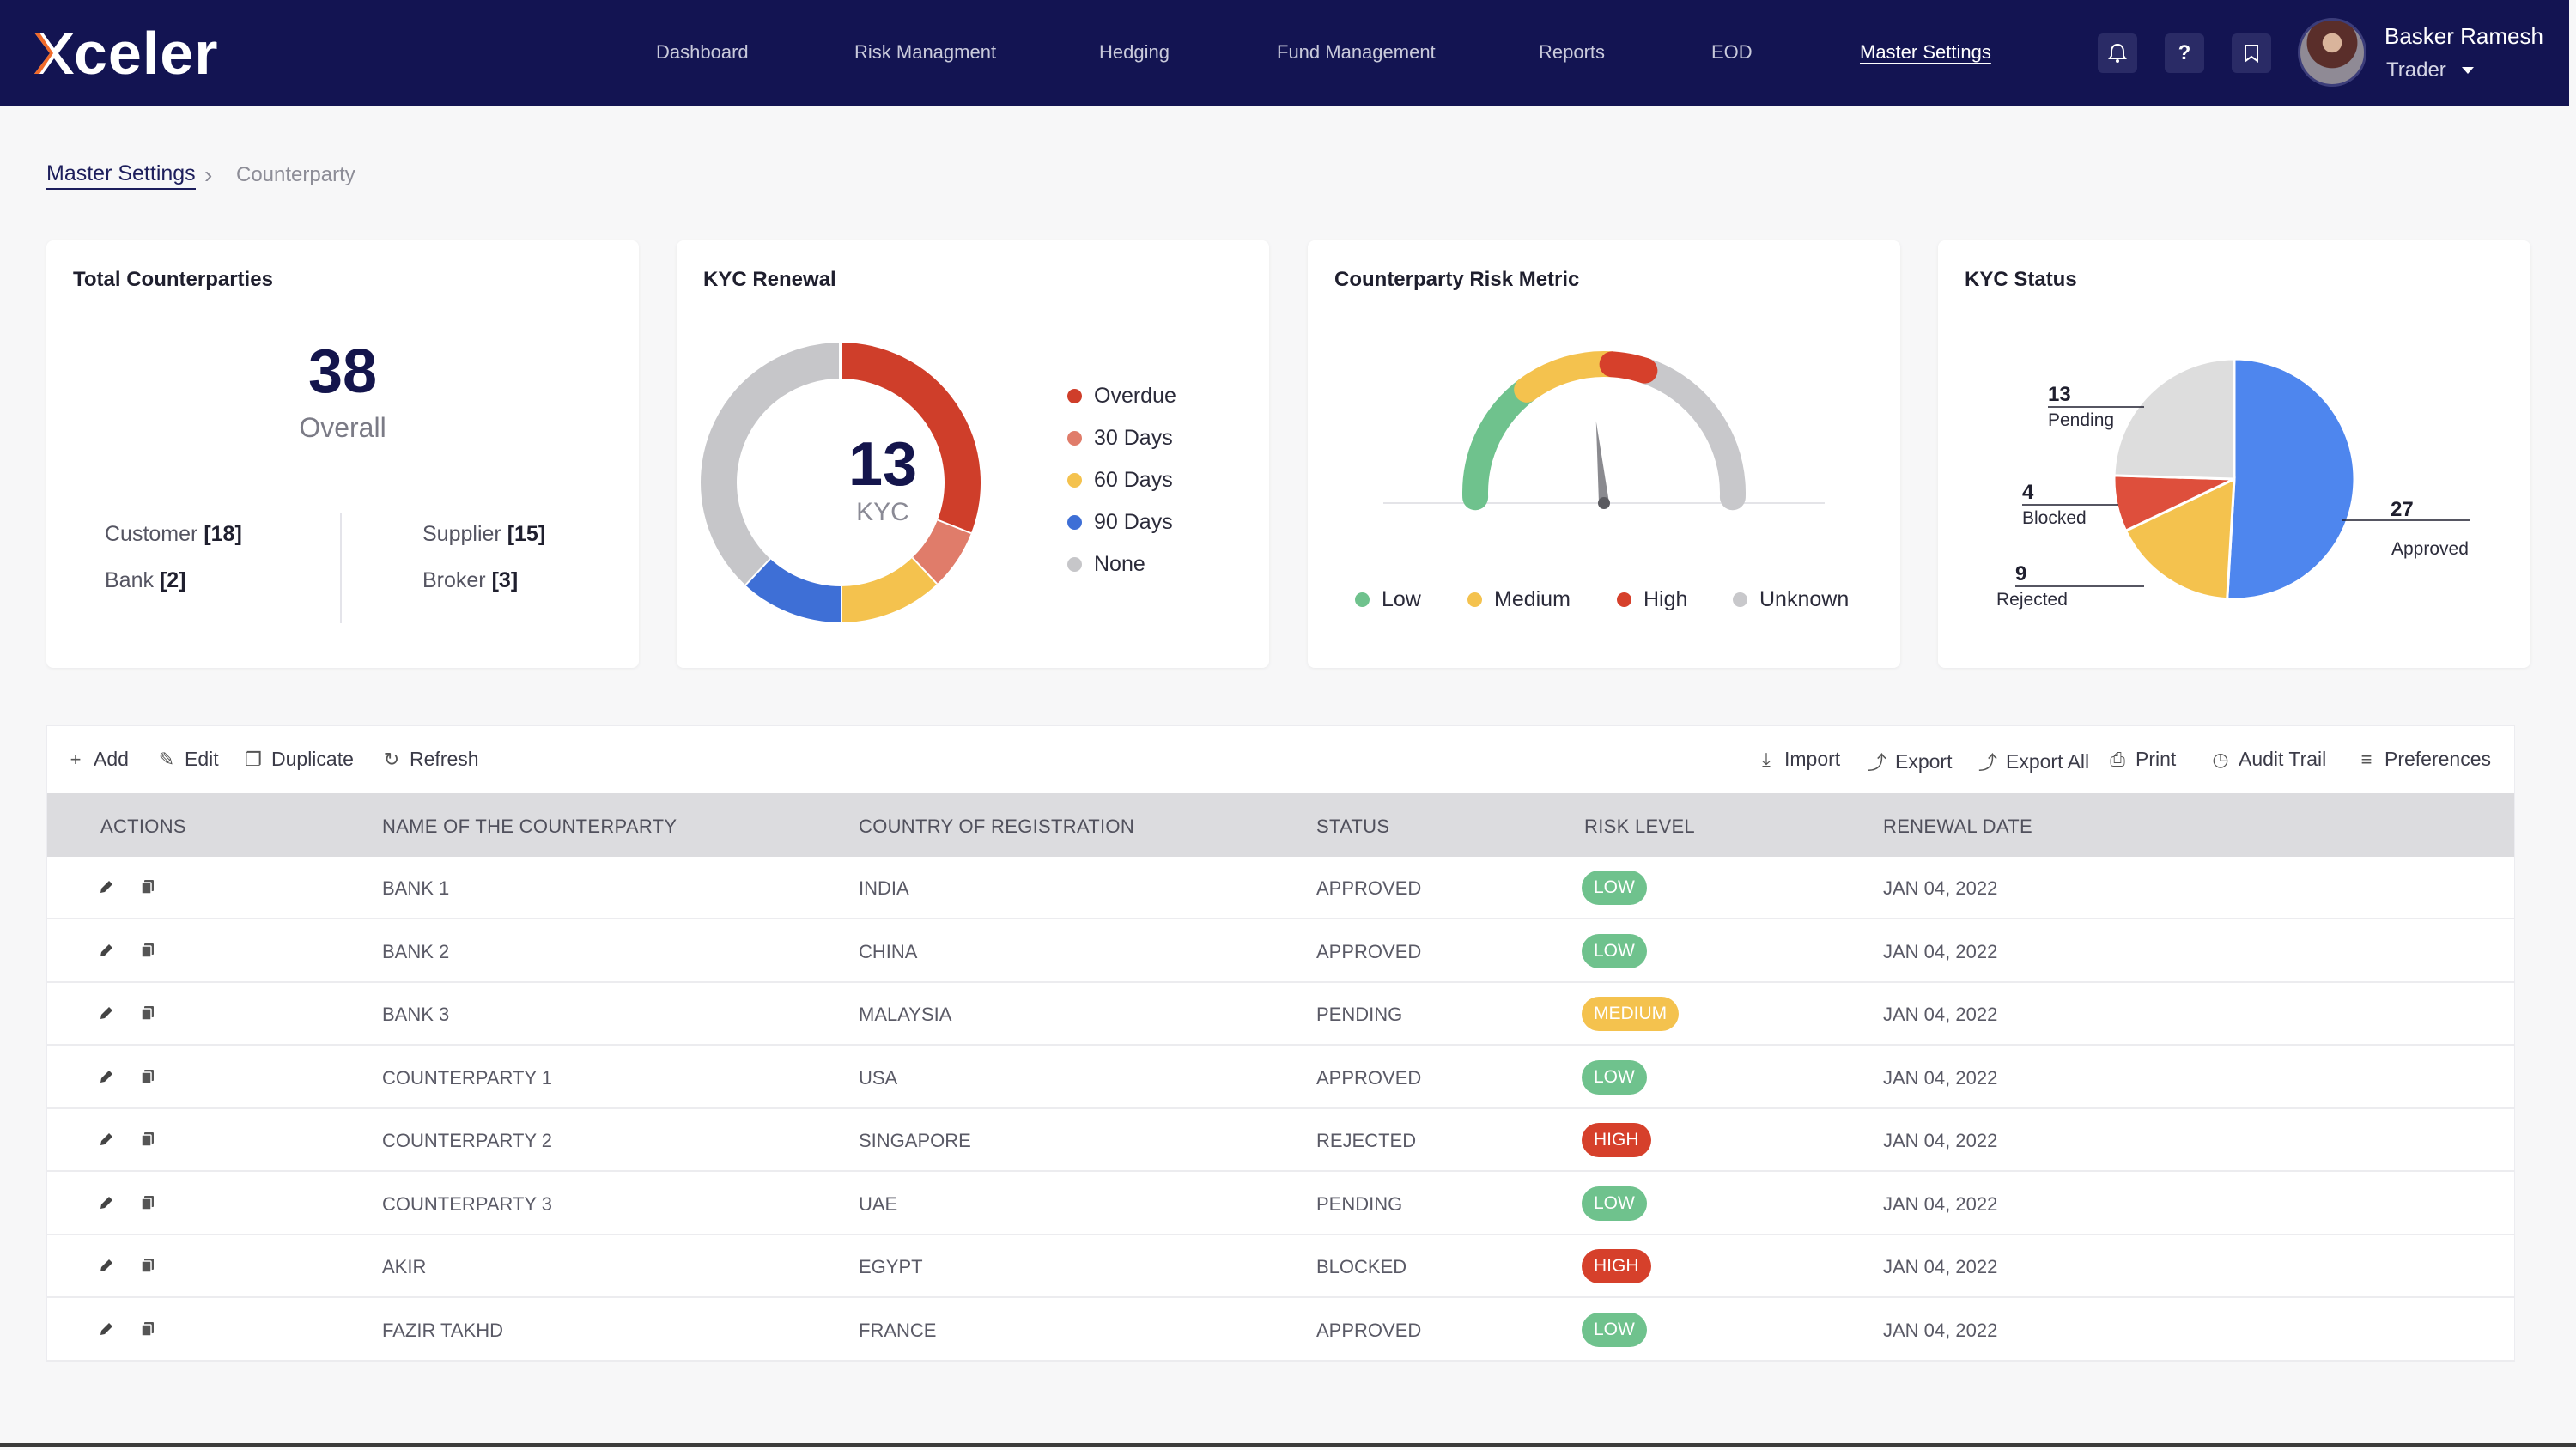 The image size is (2576, 1450). What do you see at coordinates (341, 568) in the screenshot?
I see `divider` at bounding box center [341, 568].